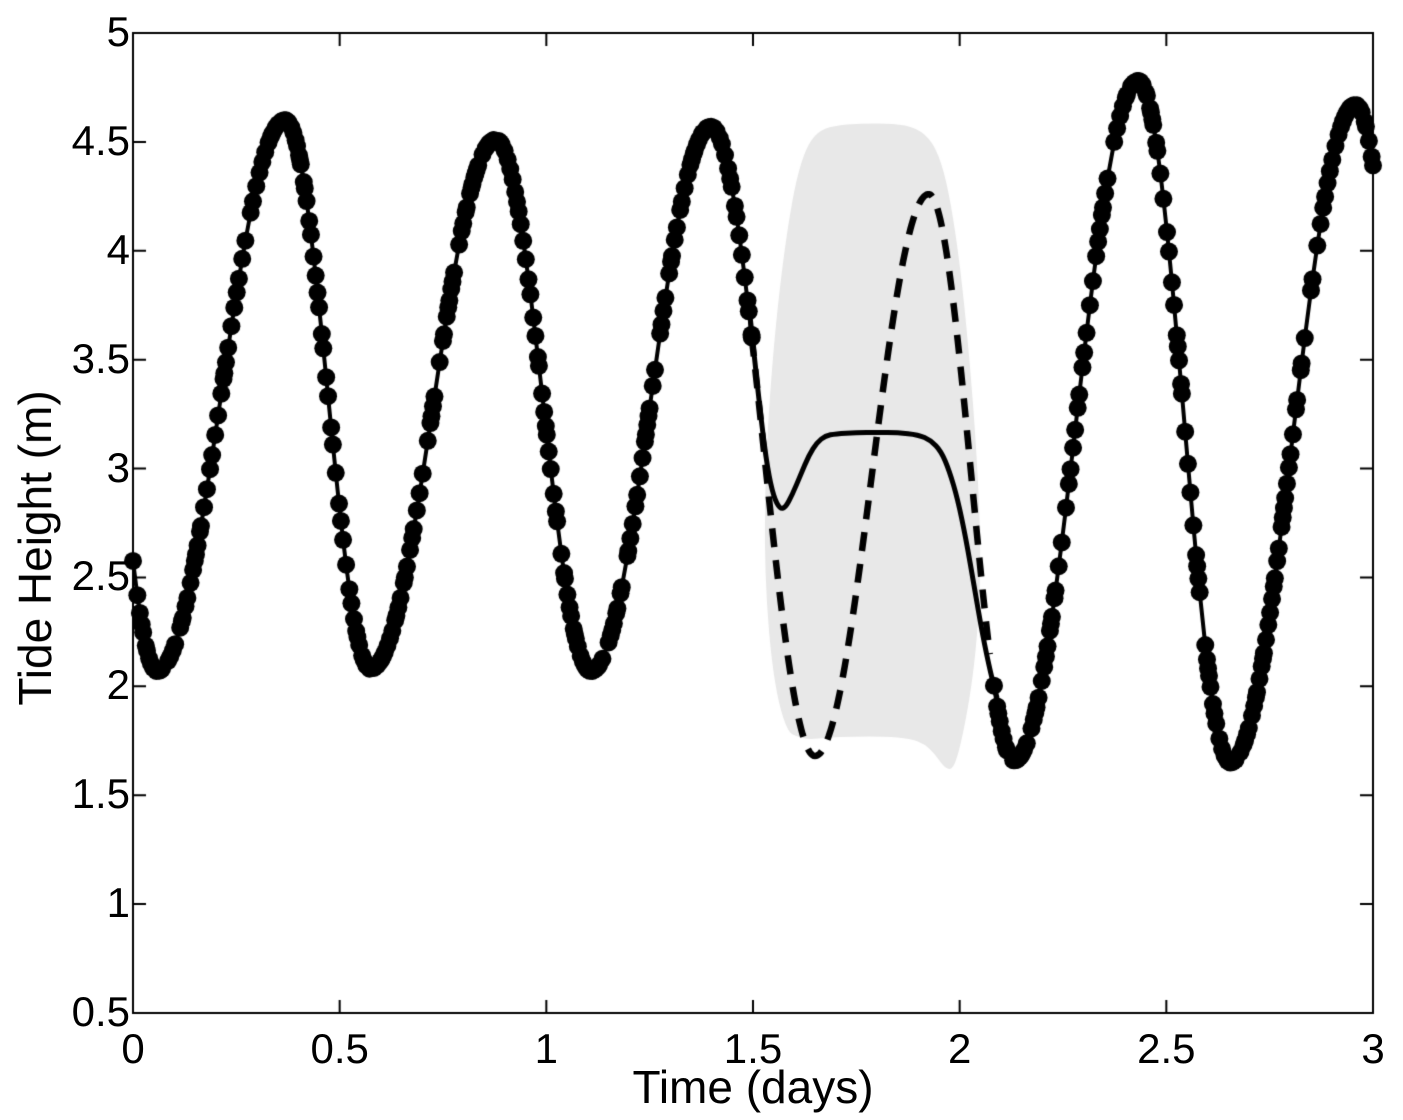 Image resolution: width=1403 pixels, height=1120 pixels. What do you see at coordinates (959, 1048) in the screenshot?
I see `x-tick-label: 2` at bounding box center [959, 1048].